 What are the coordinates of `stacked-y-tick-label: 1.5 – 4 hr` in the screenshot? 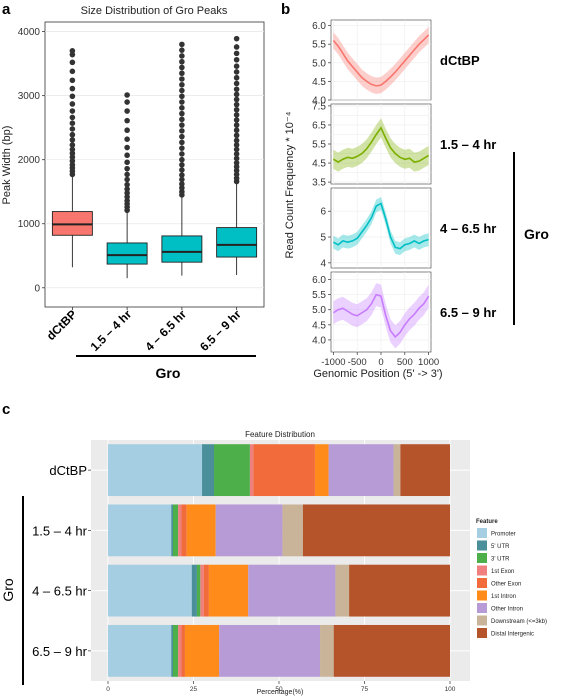 It's located at (60, 530).